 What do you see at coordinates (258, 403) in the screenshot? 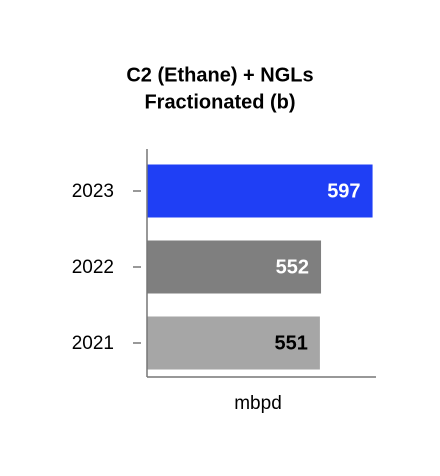
I see `x-axis-label: mbpd` at bounding box center [258, 403].